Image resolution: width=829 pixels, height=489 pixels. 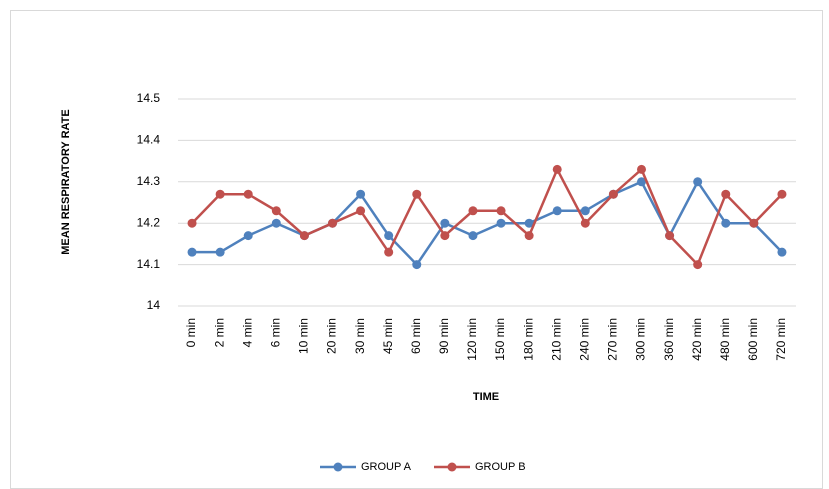 I want to click on x-tick-label: 420 min, so click(x=697, y=339).